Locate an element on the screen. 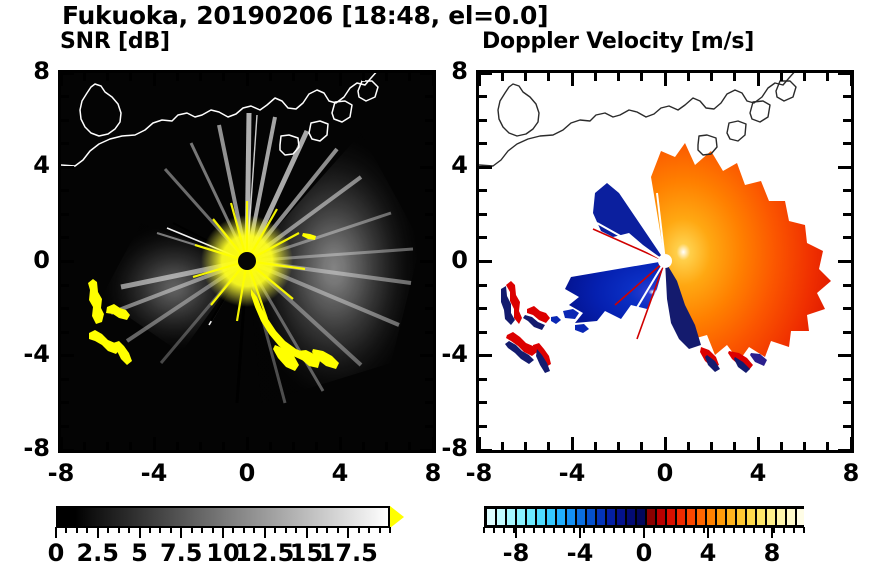 This screenshot has height=570, width=870. colorbar-label: 4 is located at coordinates (708, 553).